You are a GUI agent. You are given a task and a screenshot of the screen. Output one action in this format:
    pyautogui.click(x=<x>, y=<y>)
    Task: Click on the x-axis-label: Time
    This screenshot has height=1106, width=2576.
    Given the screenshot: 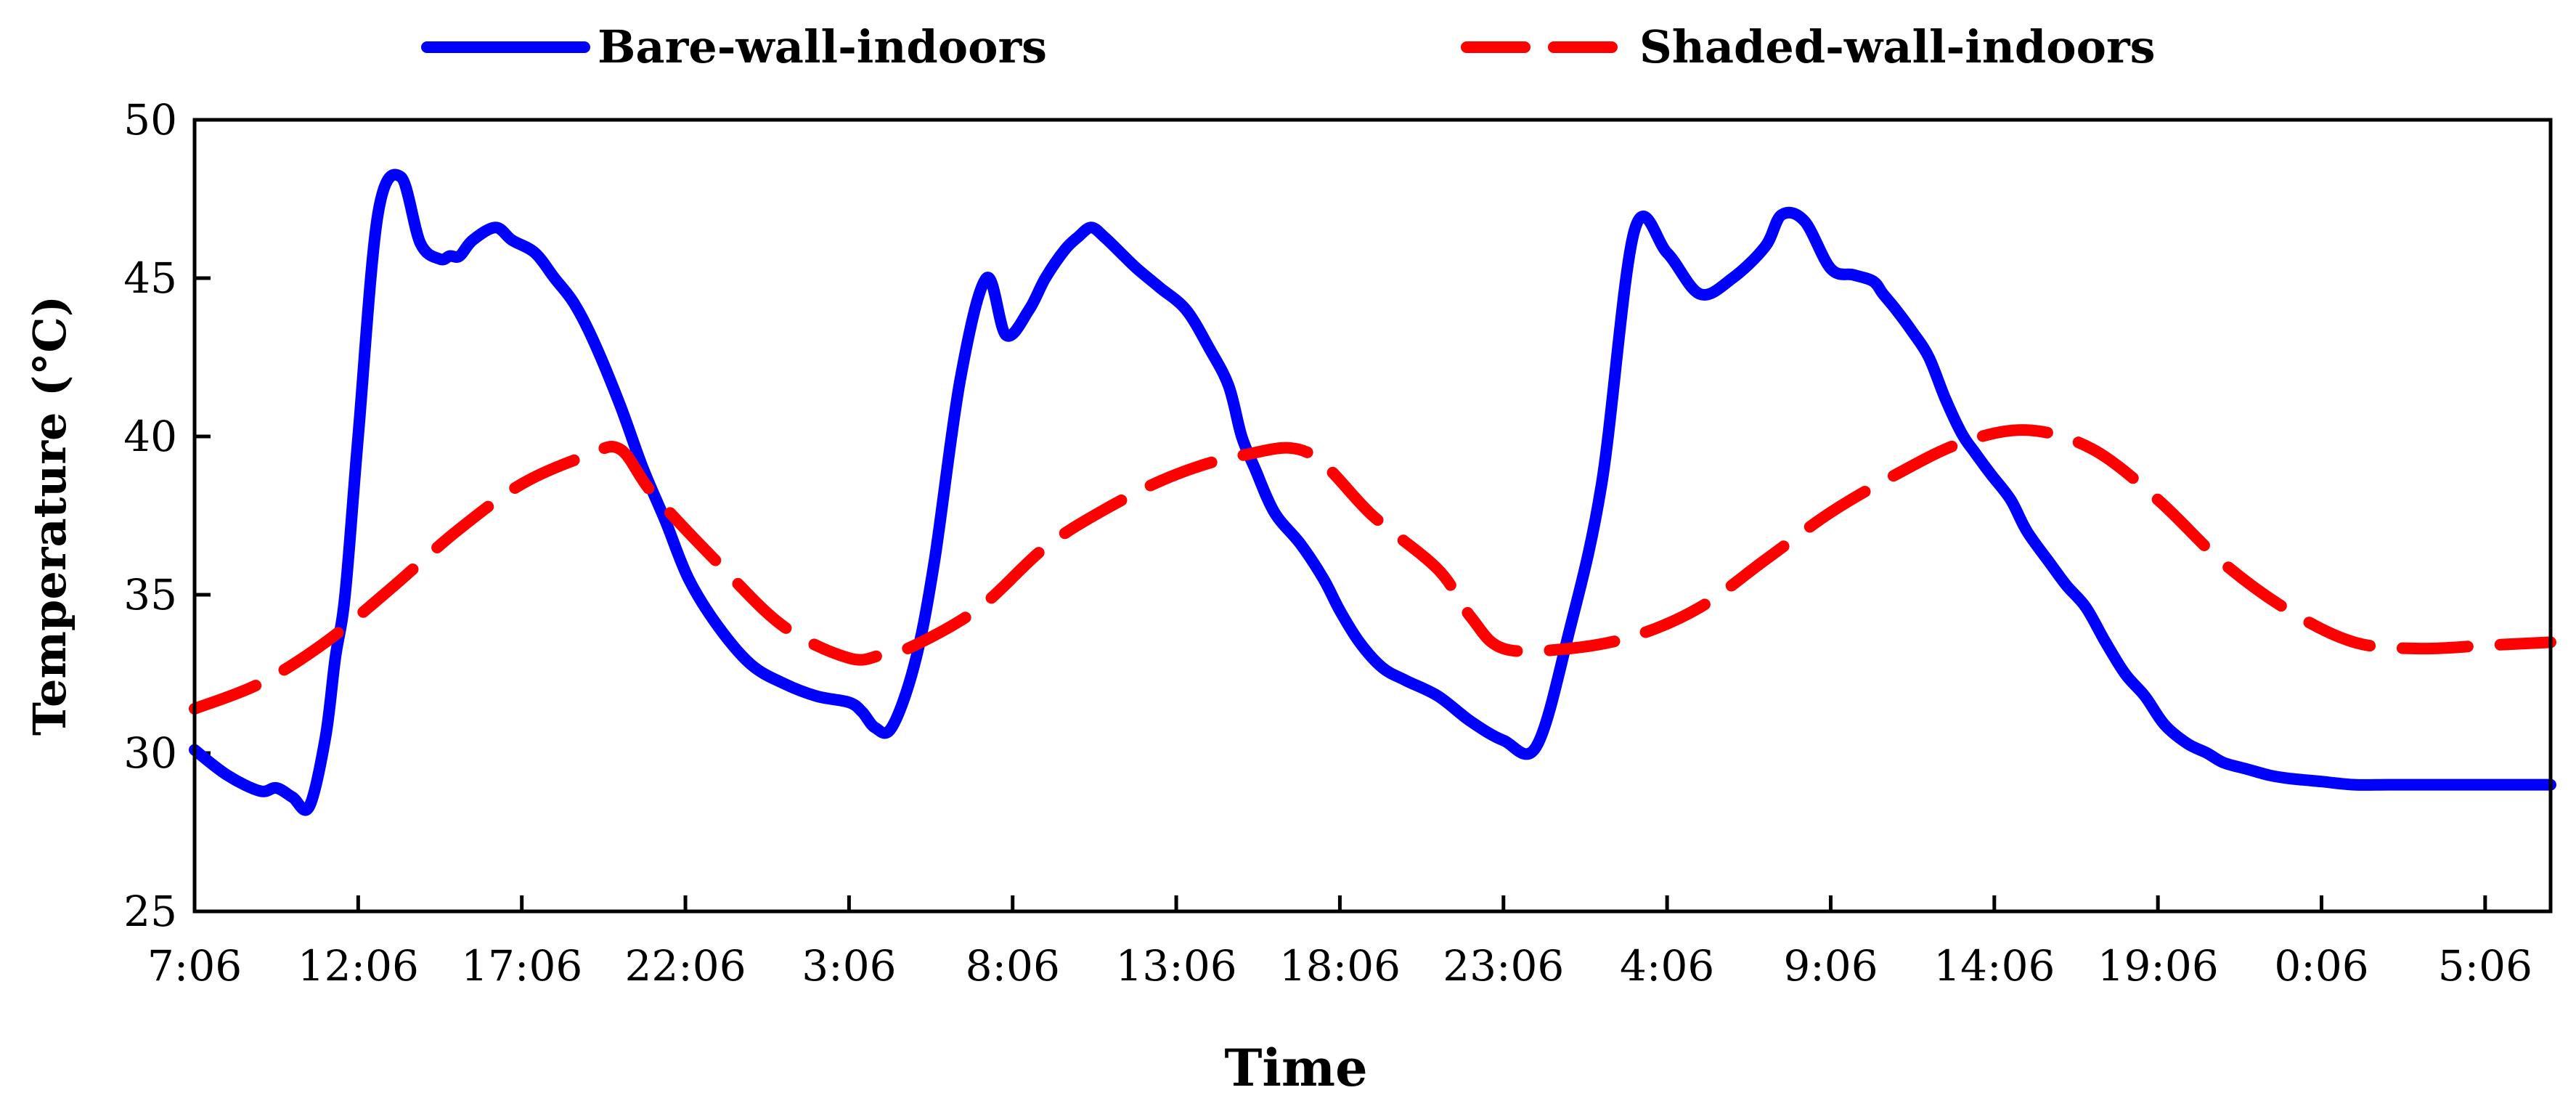 What is the action you would take?
    pyautogui.click(x=1295, y=1068)
    